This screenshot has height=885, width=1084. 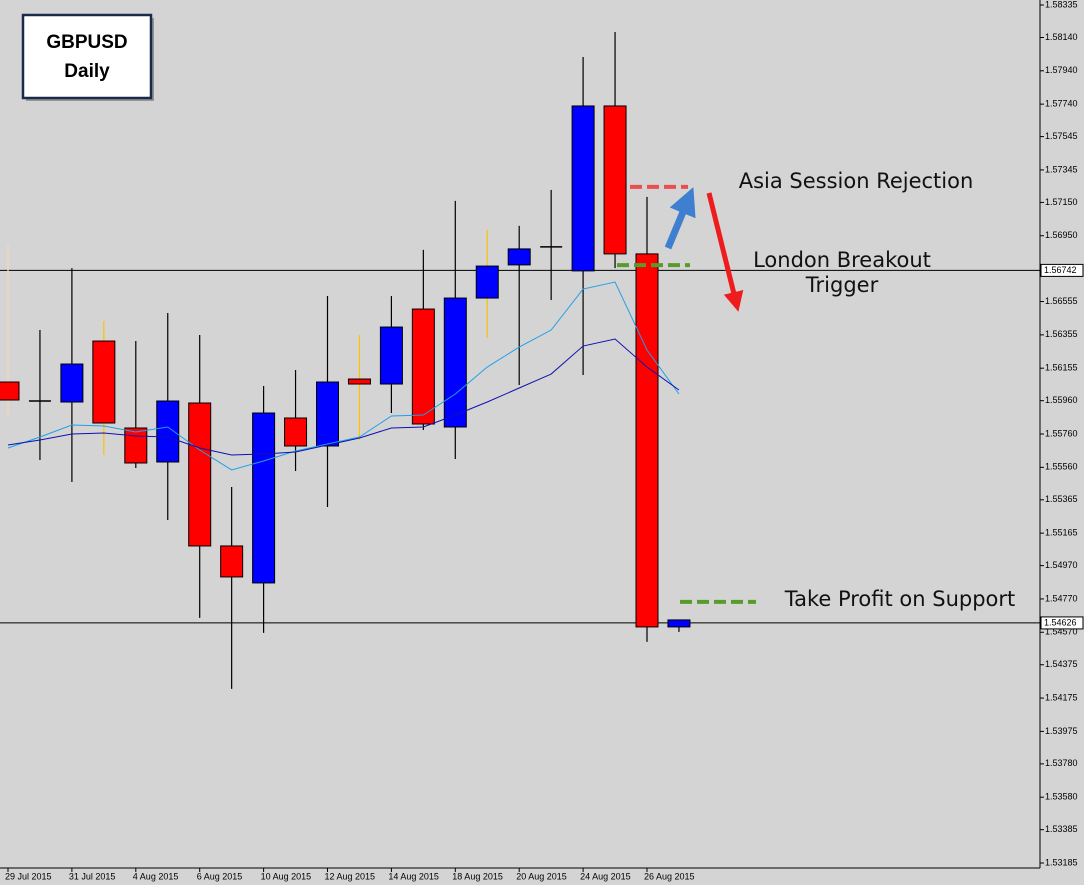 I want to click on price-label: 1.54626, so click(x=1060, y=622).